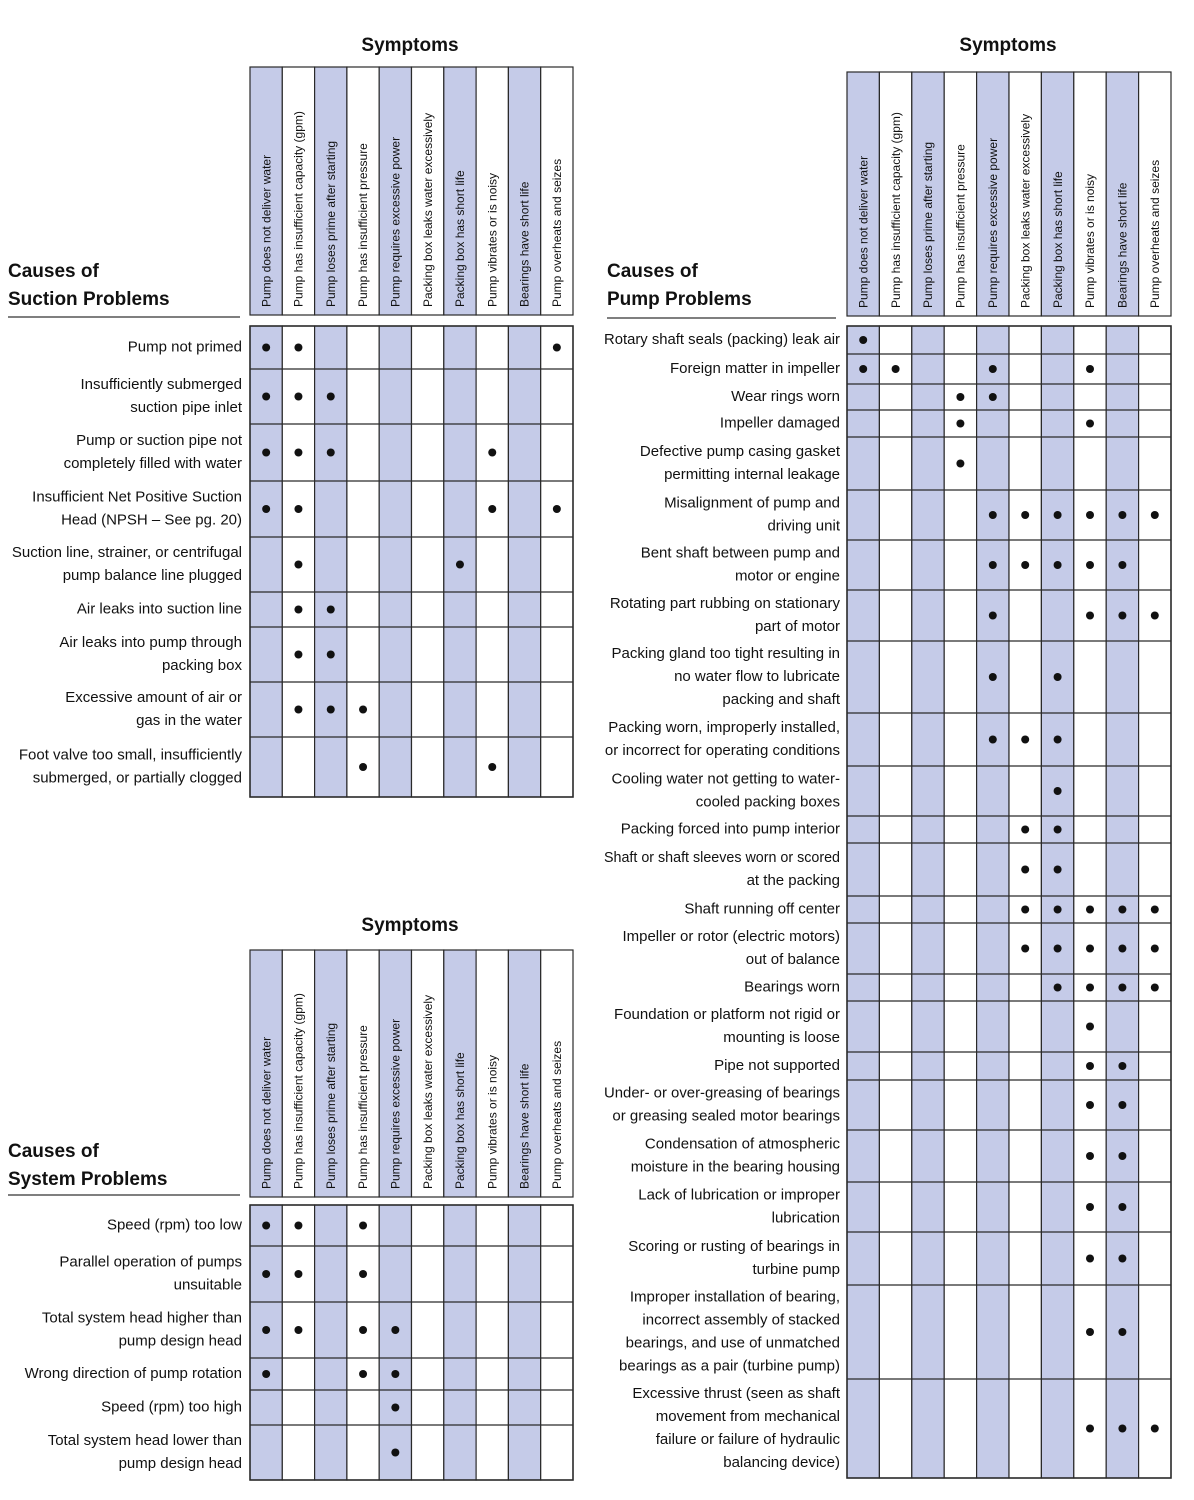 The width and height of the screenshot is (1194, 1500). What do you see at coordinates (739, 1194) in the screenshot?
I see `cause-label: Lack of lubrication or improper` at bounding box center [739, 1194].